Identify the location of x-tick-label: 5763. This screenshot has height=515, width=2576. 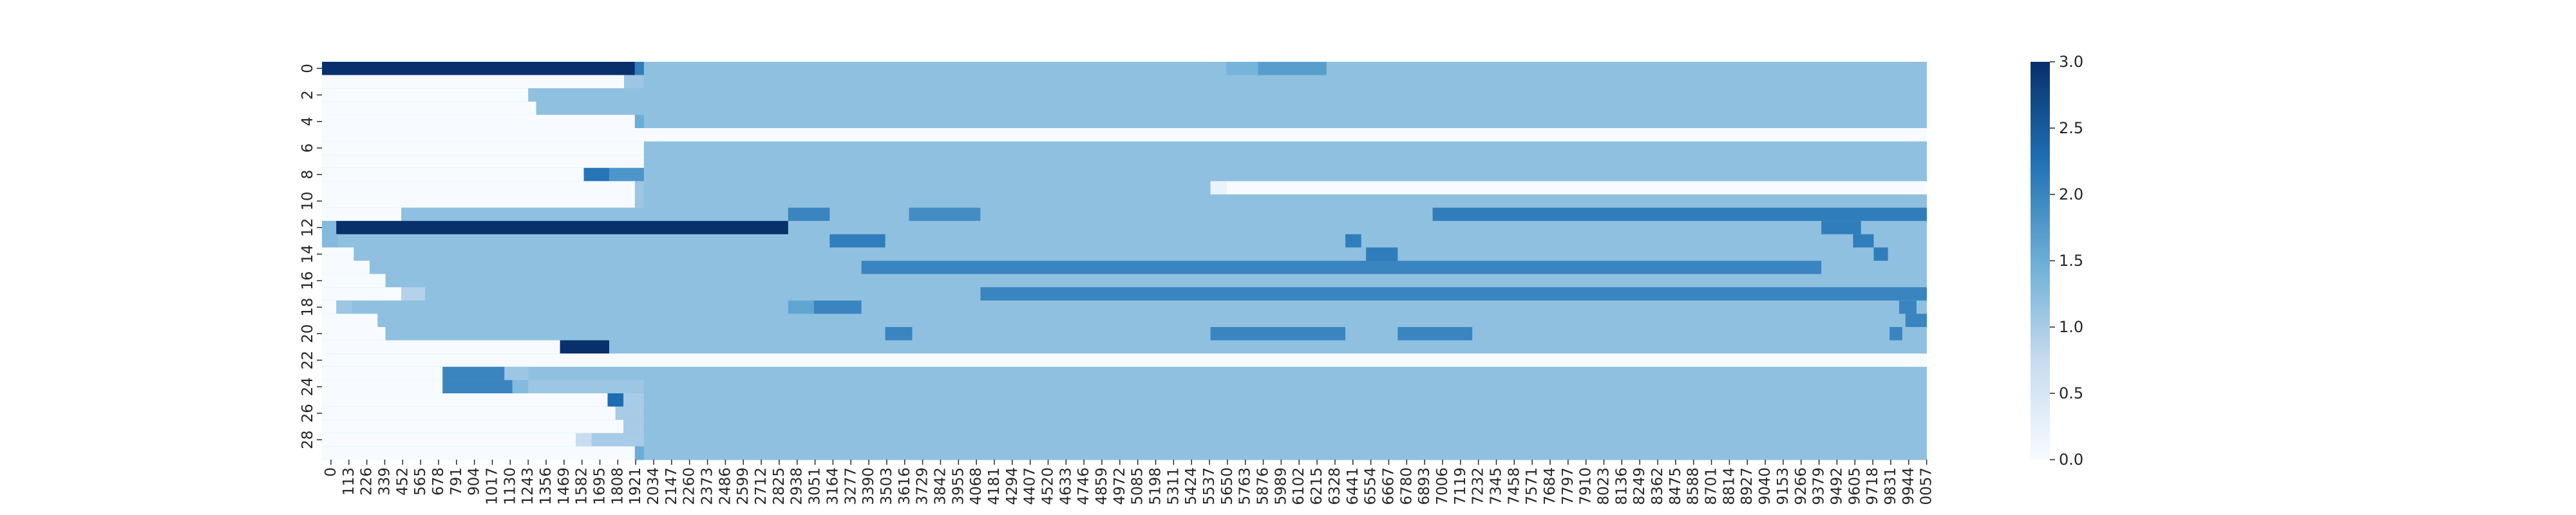
(1245, 486).